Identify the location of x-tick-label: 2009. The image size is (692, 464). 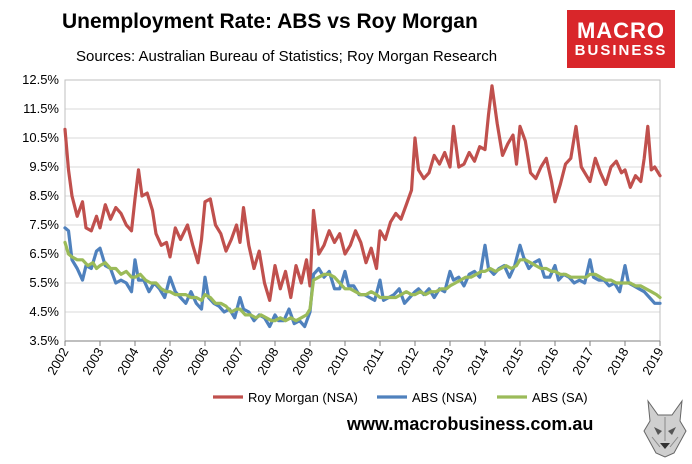
(302, 361).